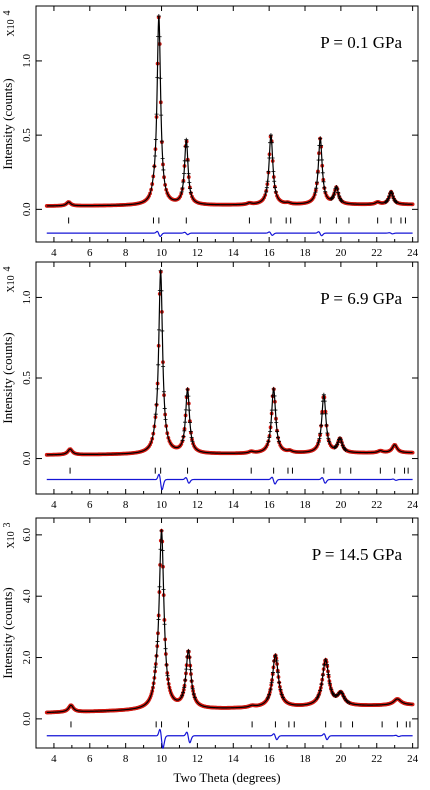 The height and width of the screenshot is (790, 430). Describe the element at coordinates (229, 739) in the screenshot. I see `difference-curve` at that location.